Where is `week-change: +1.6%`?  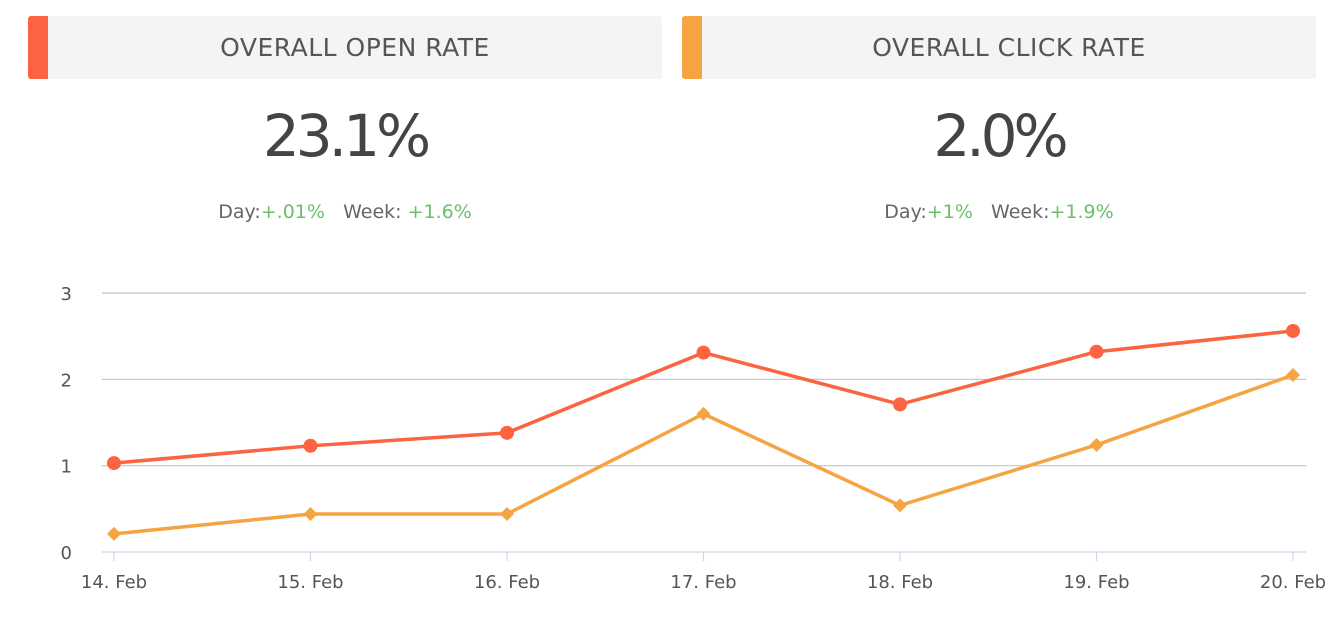 week-change: +1.6% is located at coordinates (439, 212).